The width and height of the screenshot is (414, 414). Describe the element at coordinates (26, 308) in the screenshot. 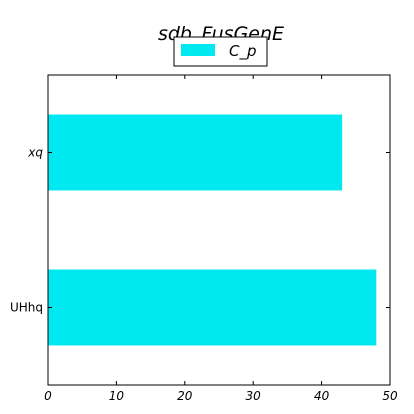

I see `y-tick-label: UHhq` at that location.